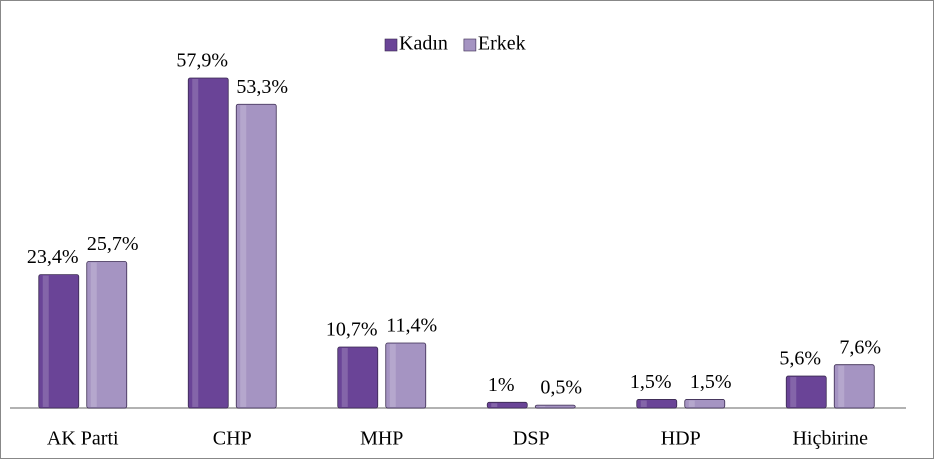  What do you see at coordinates (860, 347) in the screenshot?
I see `data-label: 7,6%` at bounding box center [860, 347].